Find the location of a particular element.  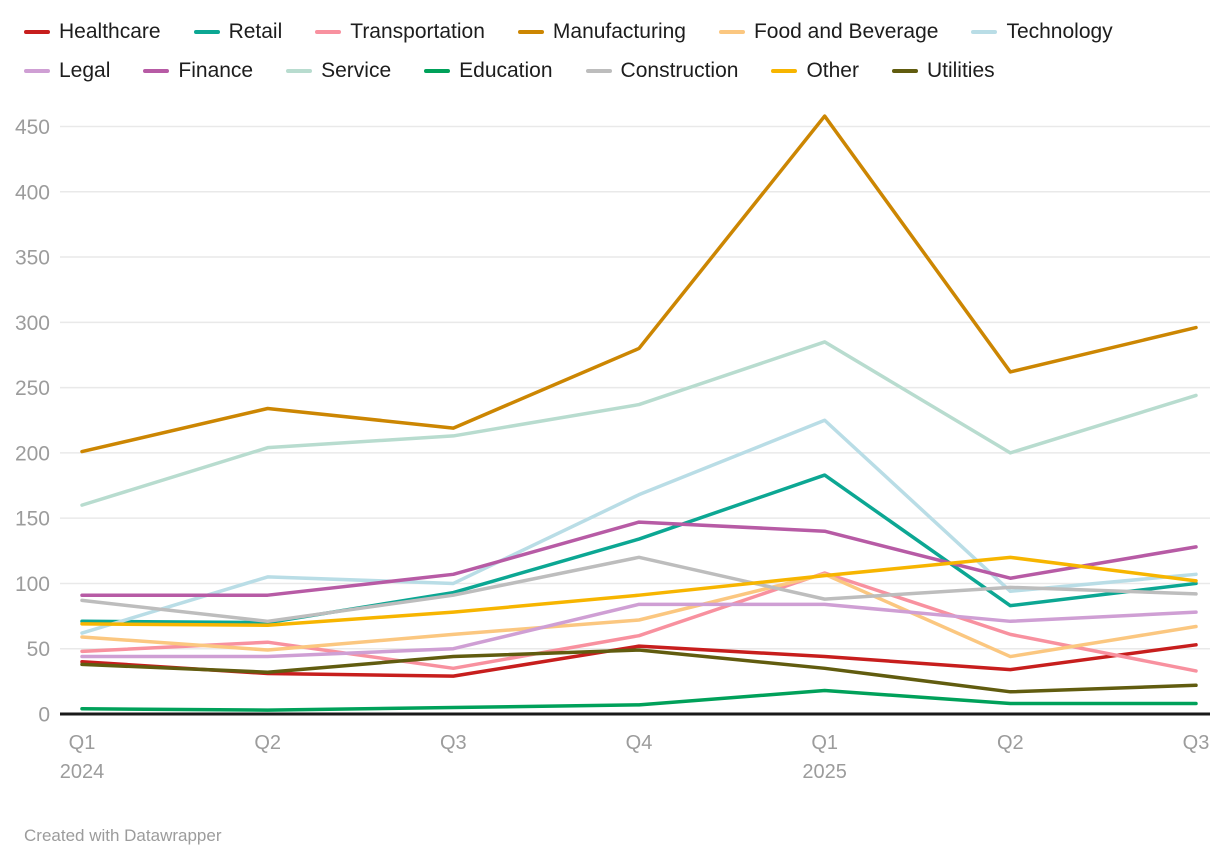

line-transportation is located at coordinates (639, 622).